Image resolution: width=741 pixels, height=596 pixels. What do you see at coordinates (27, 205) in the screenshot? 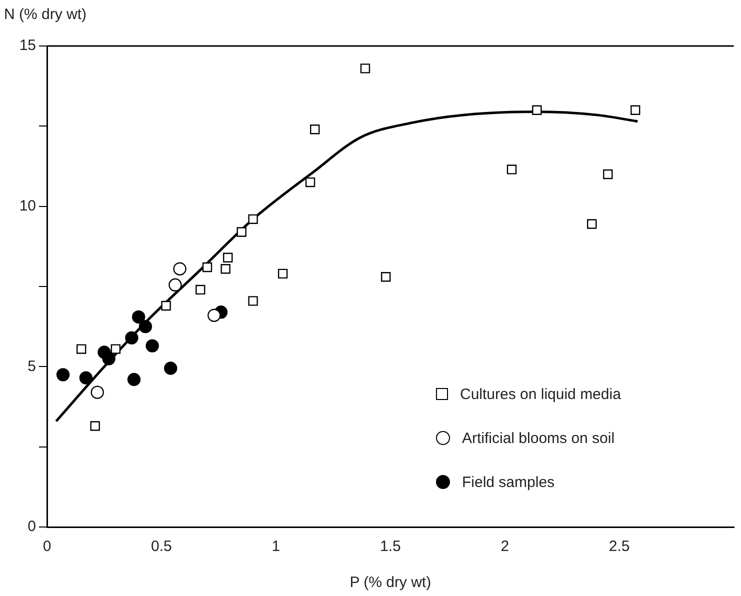
I see `y-tick-label: 10` at bounding box center [27, 205].